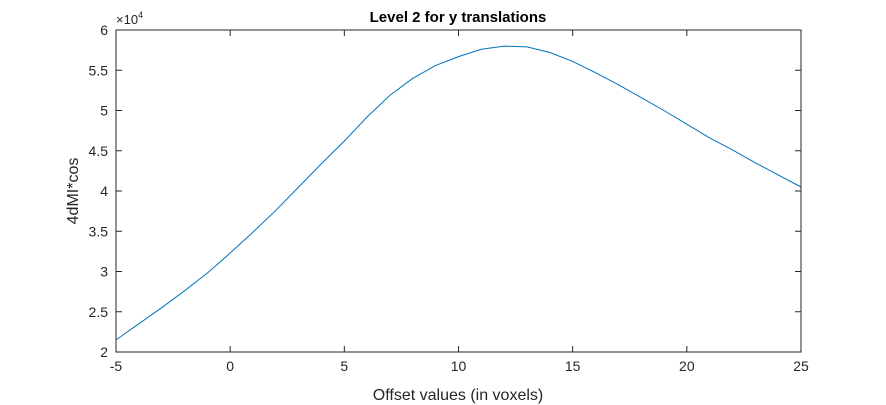 The image size is (886, 405). I want to click on y-tick-label: 4.5, so click(99, 151).